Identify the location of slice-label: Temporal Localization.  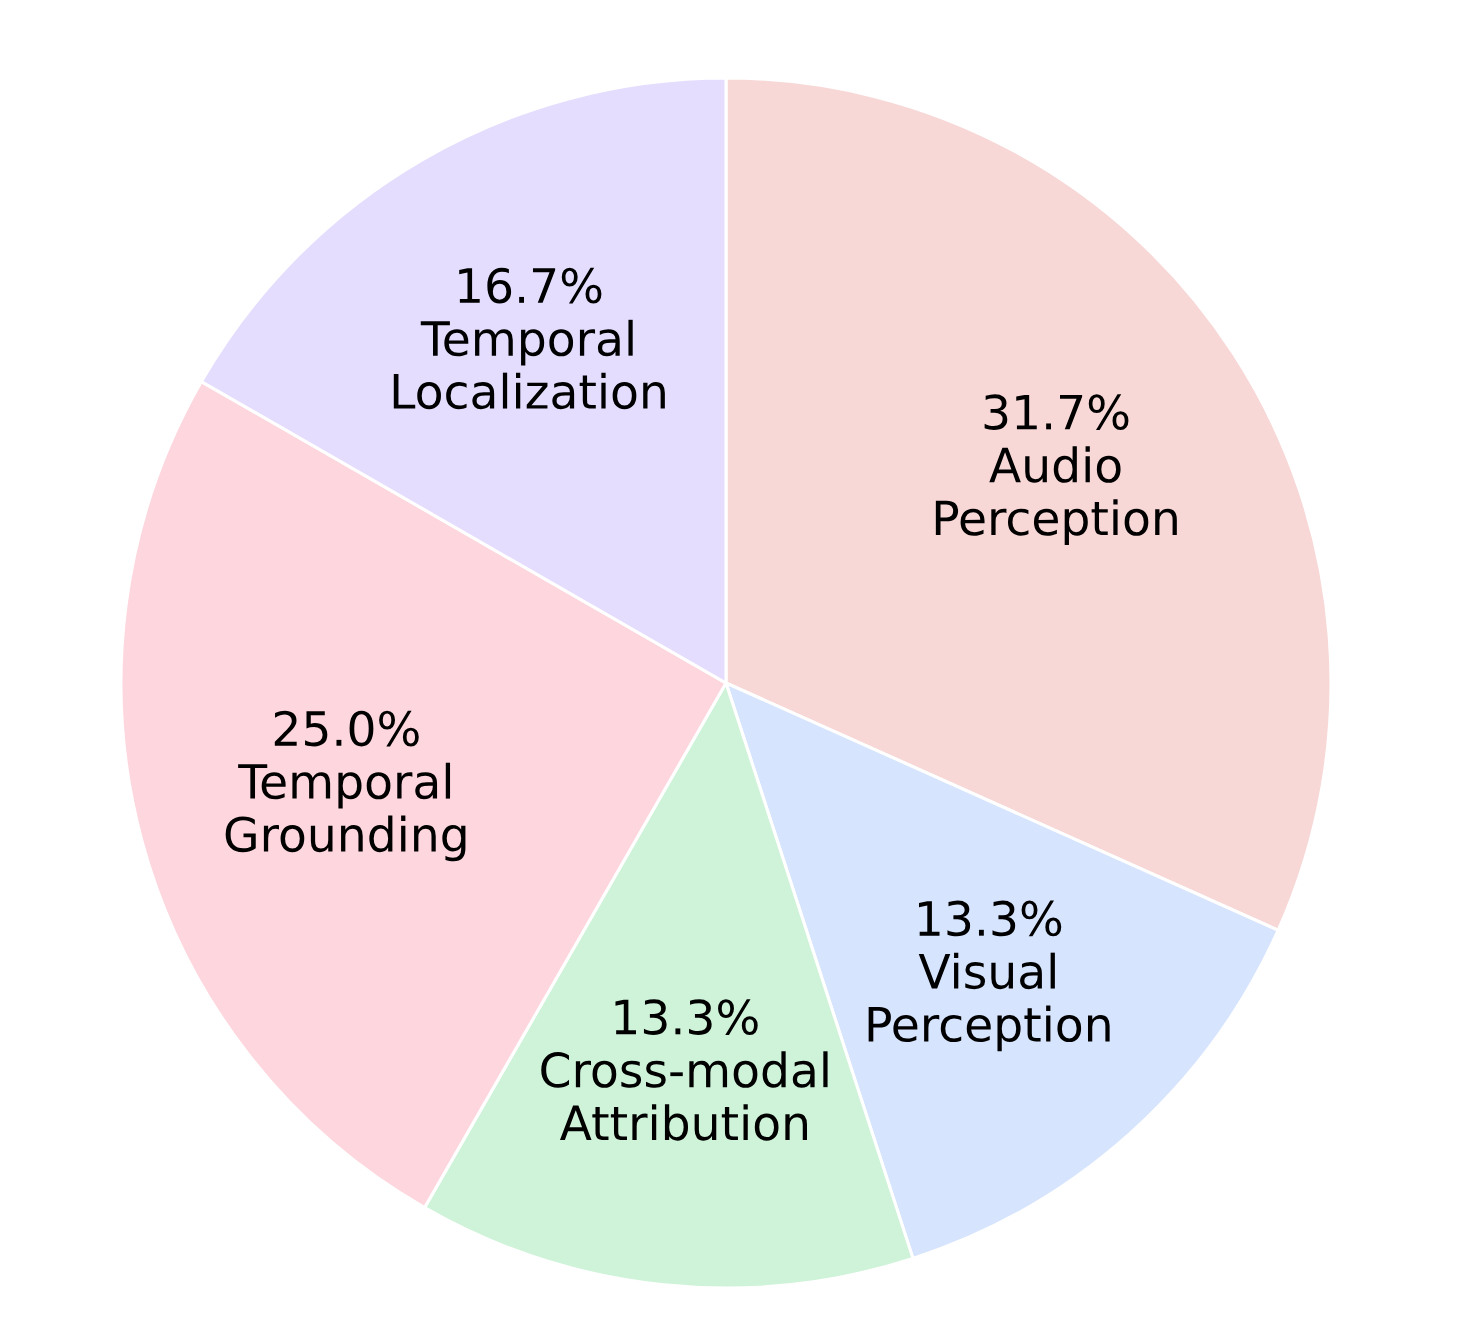
(529, 364).